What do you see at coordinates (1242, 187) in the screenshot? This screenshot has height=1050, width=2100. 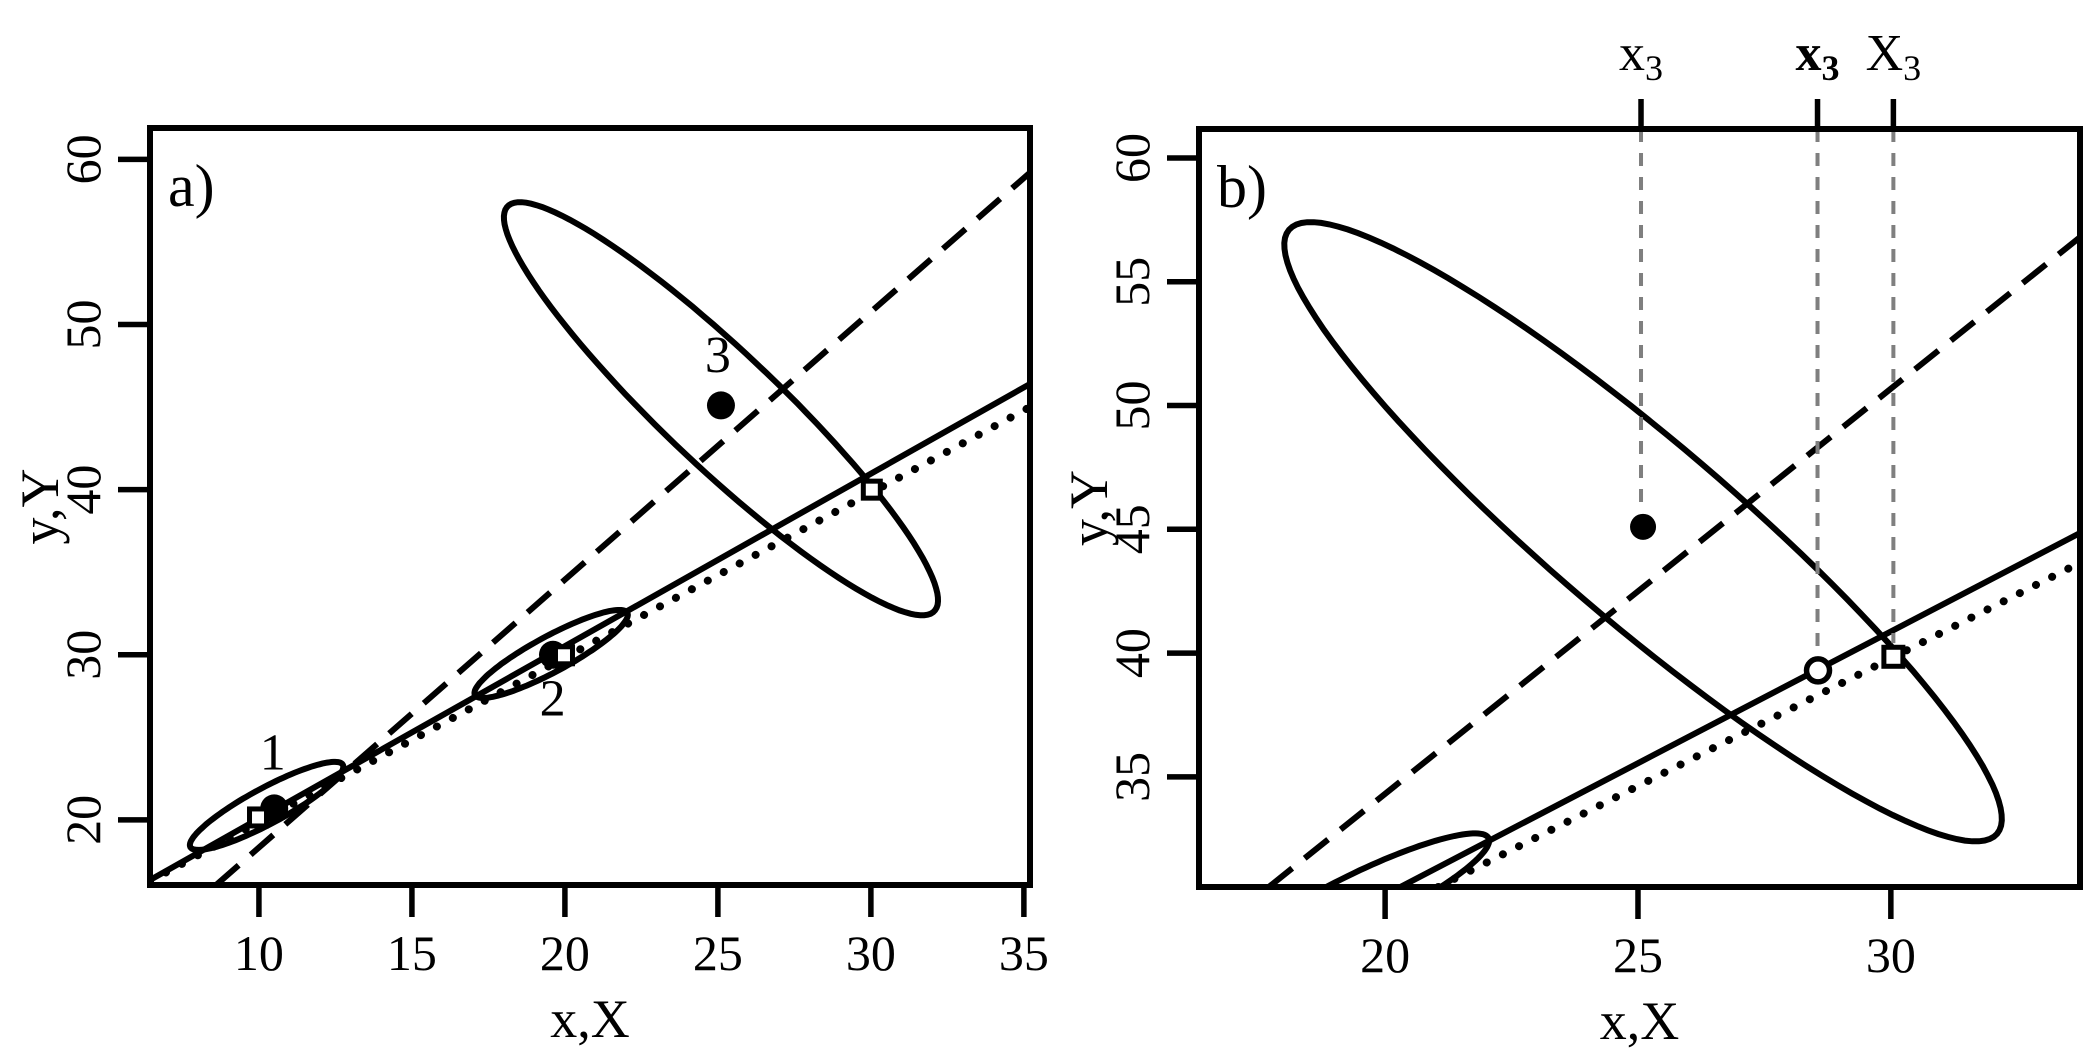 I see `panel-letter: b)` at bounding box center [1242, 187].